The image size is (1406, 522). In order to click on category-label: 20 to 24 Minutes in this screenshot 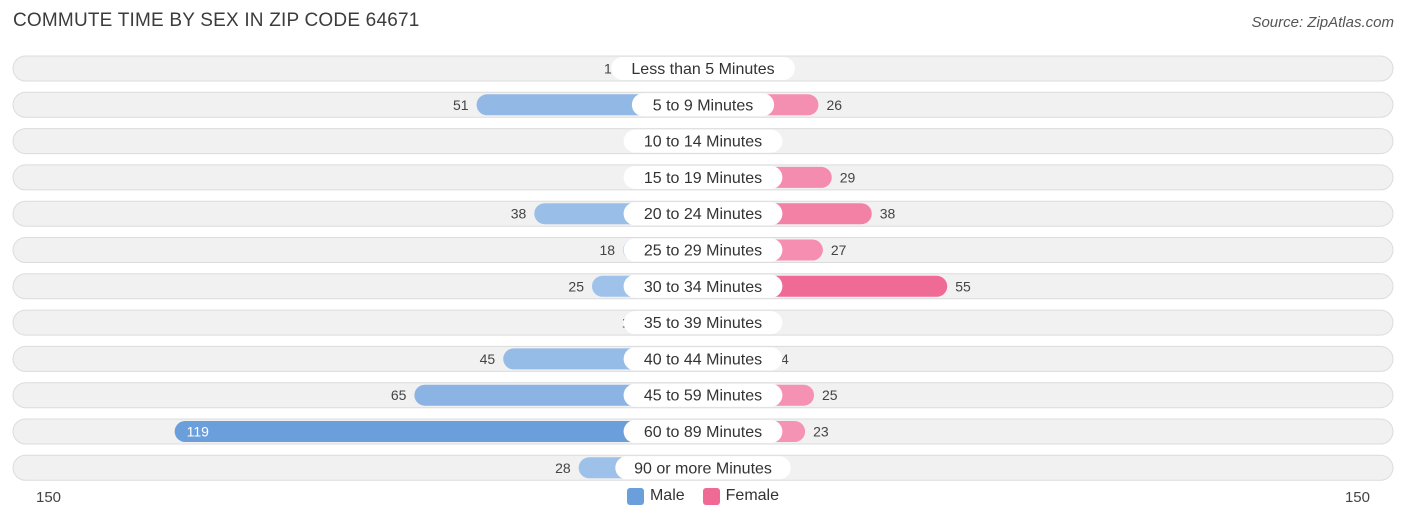, I will do `click(703, 214)`.